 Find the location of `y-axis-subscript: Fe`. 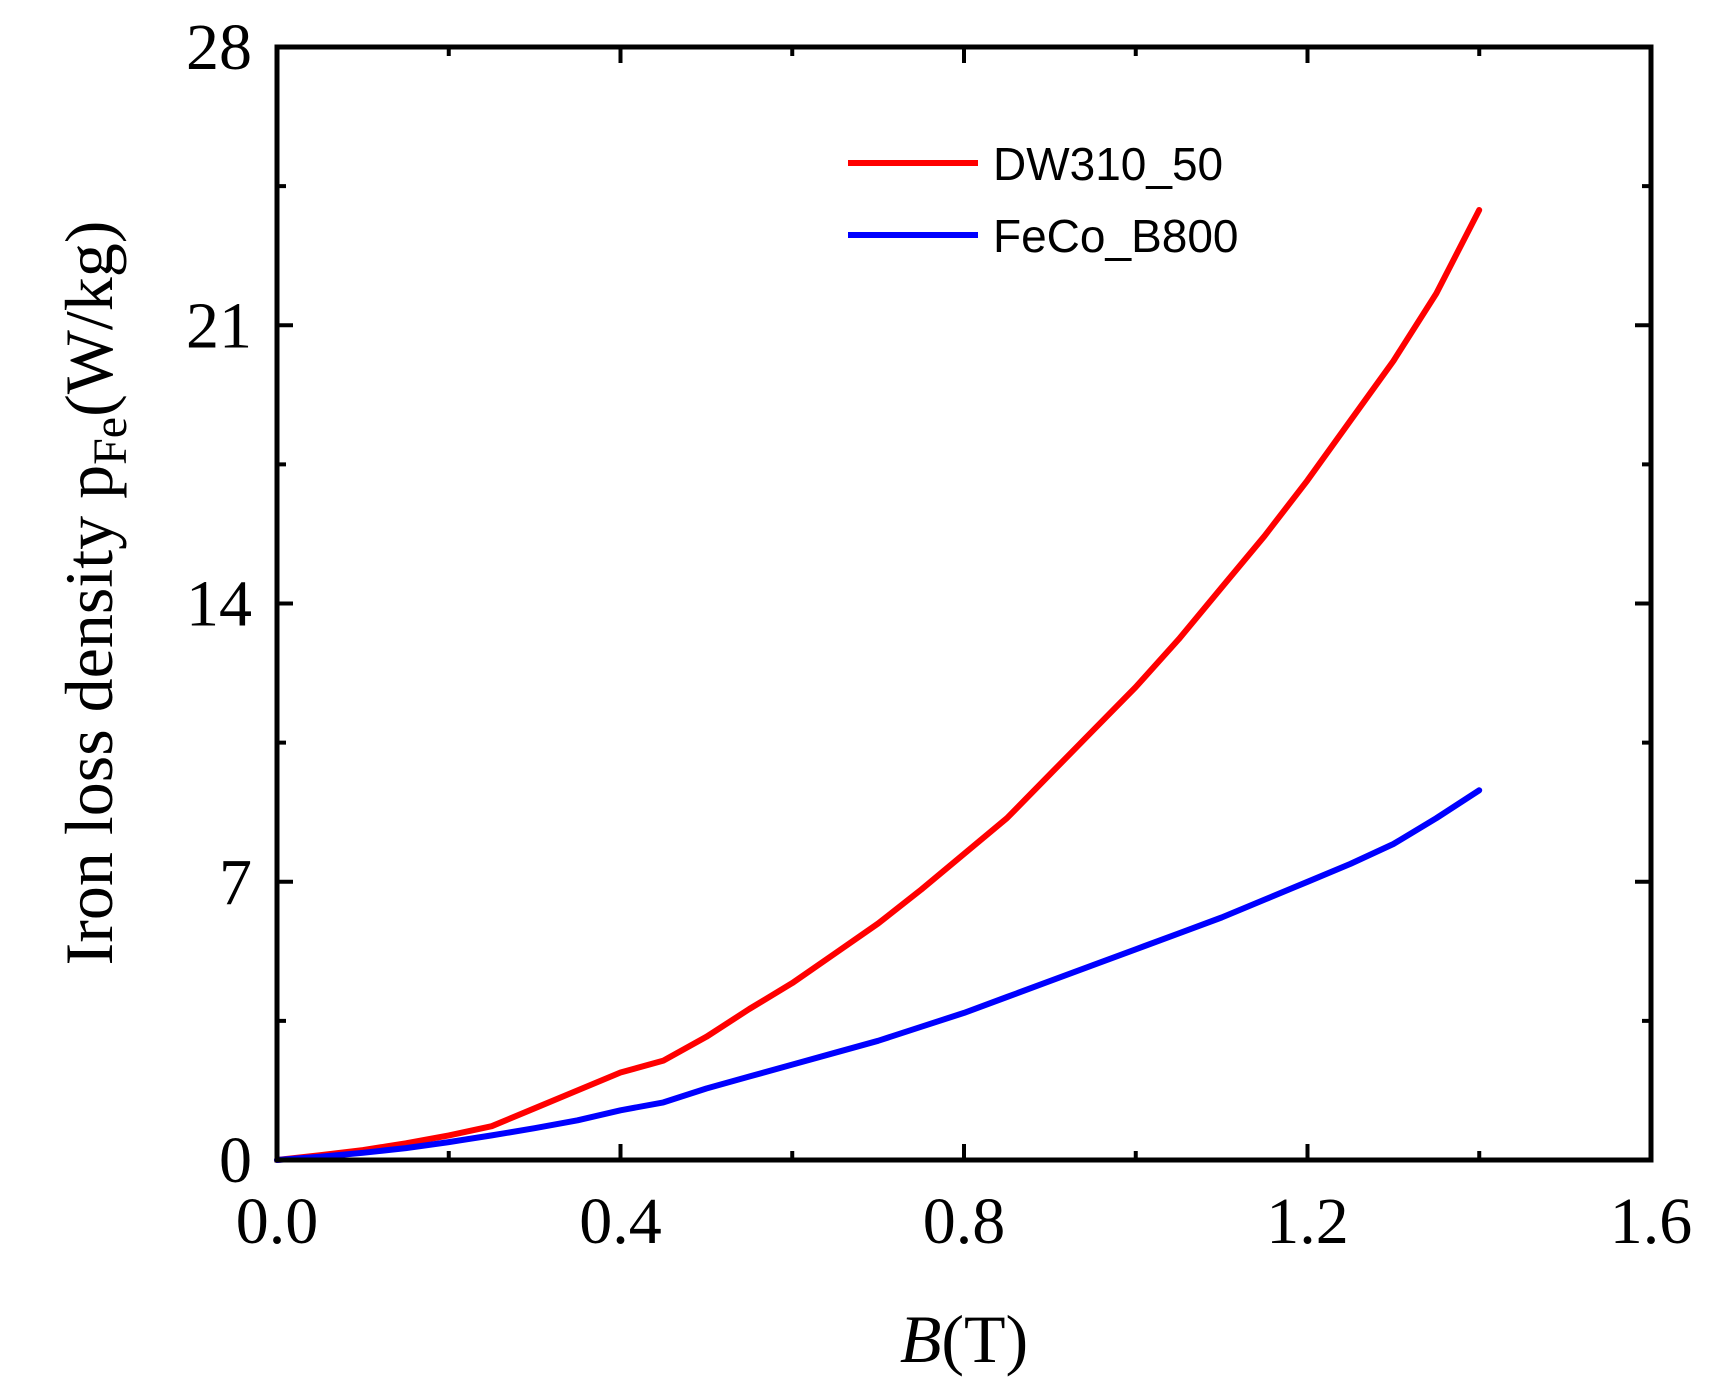

y-axis-subscript: Fe is located at coordinates (110, 441).